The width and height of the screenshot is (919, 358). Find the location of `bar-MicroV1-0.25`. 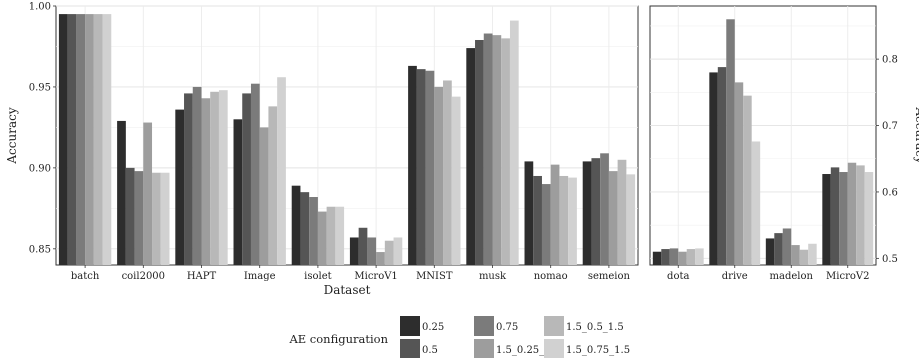

bar-MicroV1-0.25 is located at coordinates (354, 251).